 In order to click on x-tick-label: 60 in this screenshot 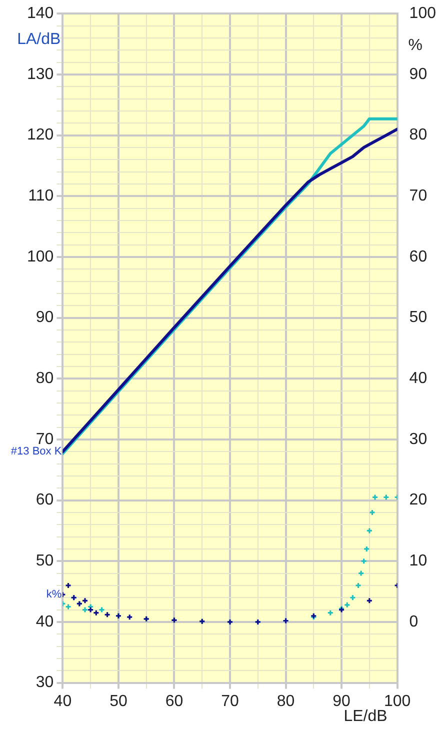, I will do `click(174, 701)`.